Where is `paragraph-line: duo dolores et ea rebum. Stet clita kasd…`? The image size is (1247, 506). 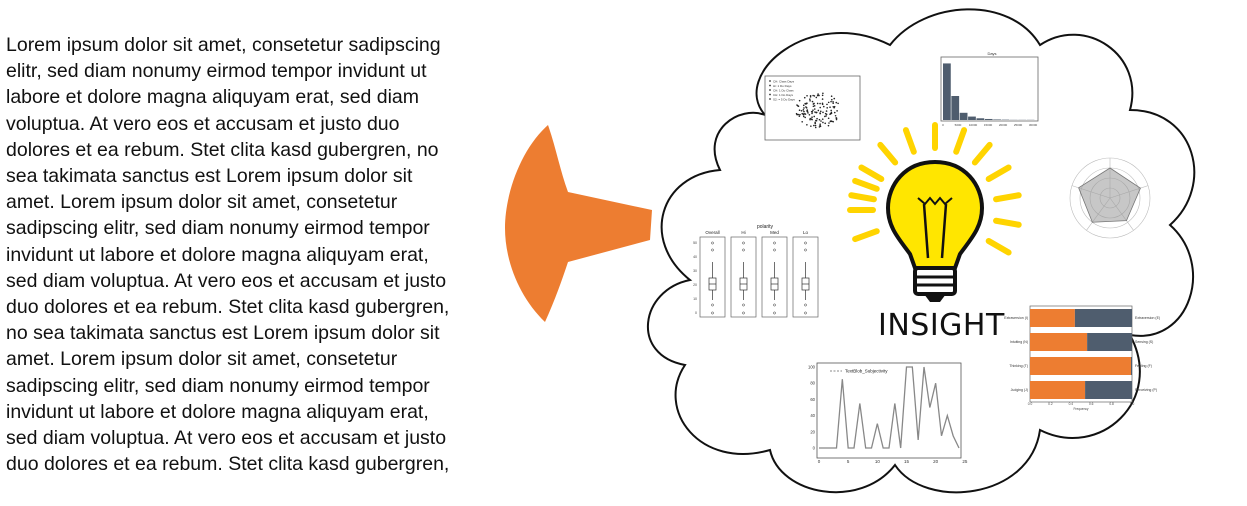
paragraph-line: duo dolores et ea rebum. Stet clita kasd… is located at coordinates (228, 464).